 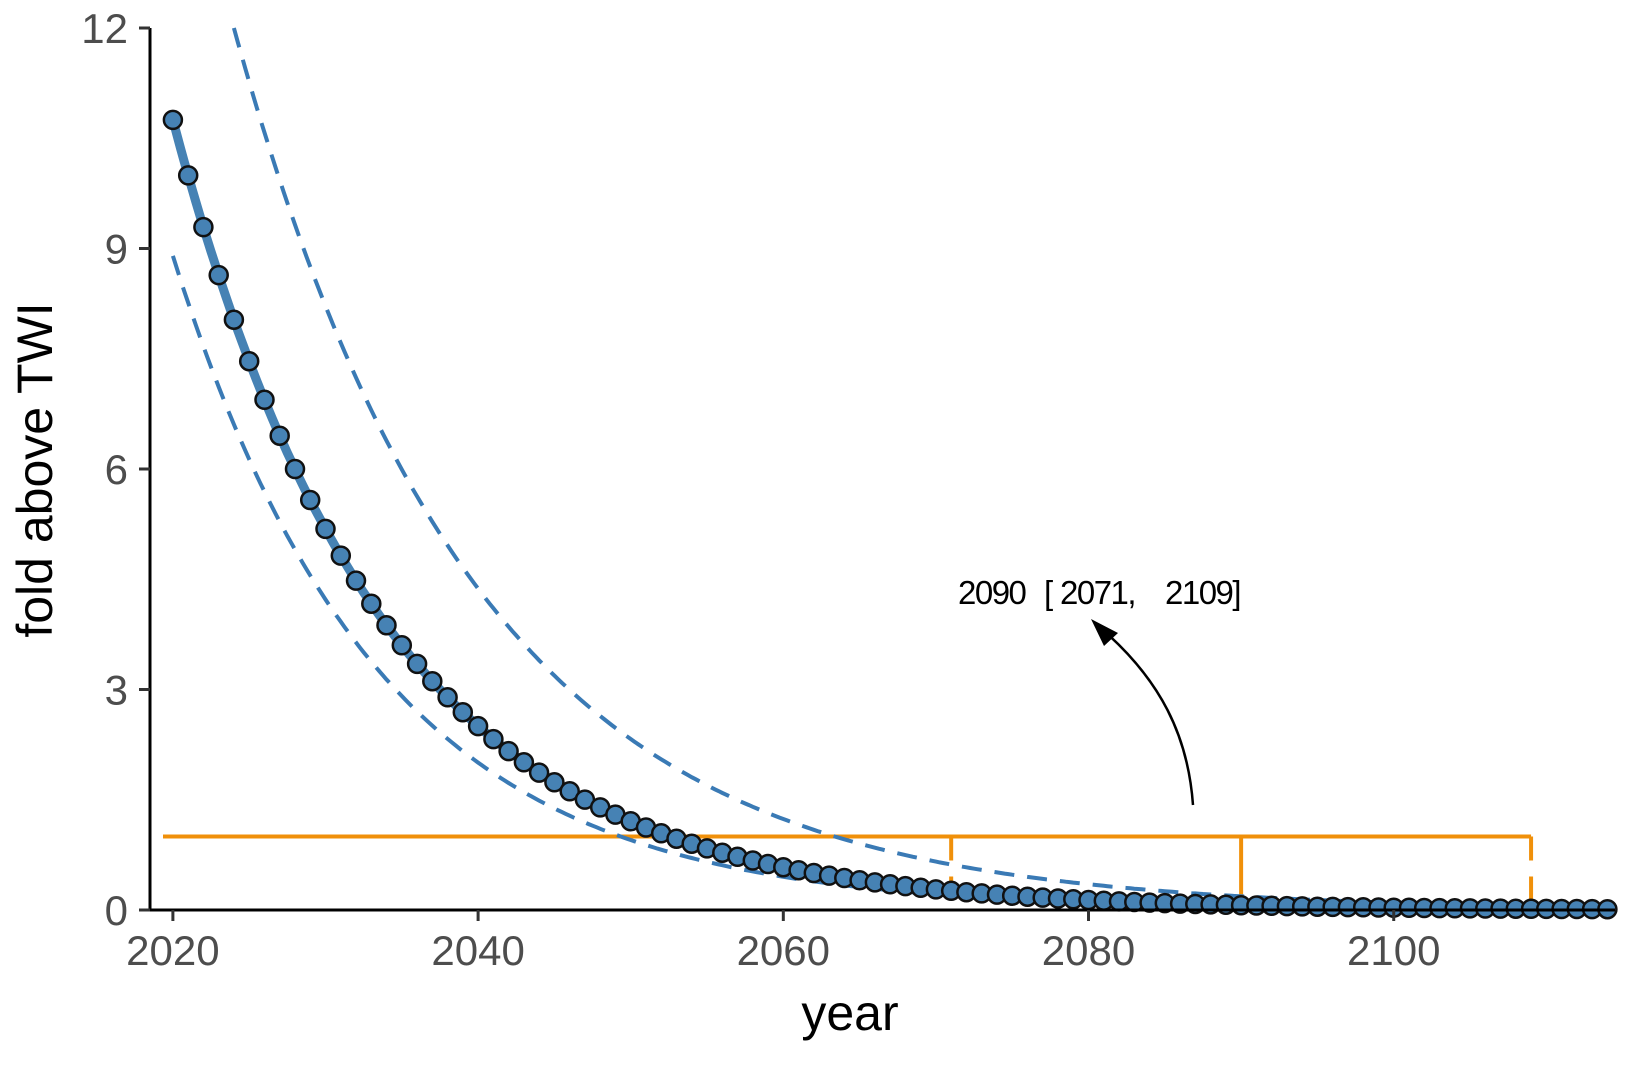 I want to click on annotation-bracket-open: [, so click(x=1048, y=592).